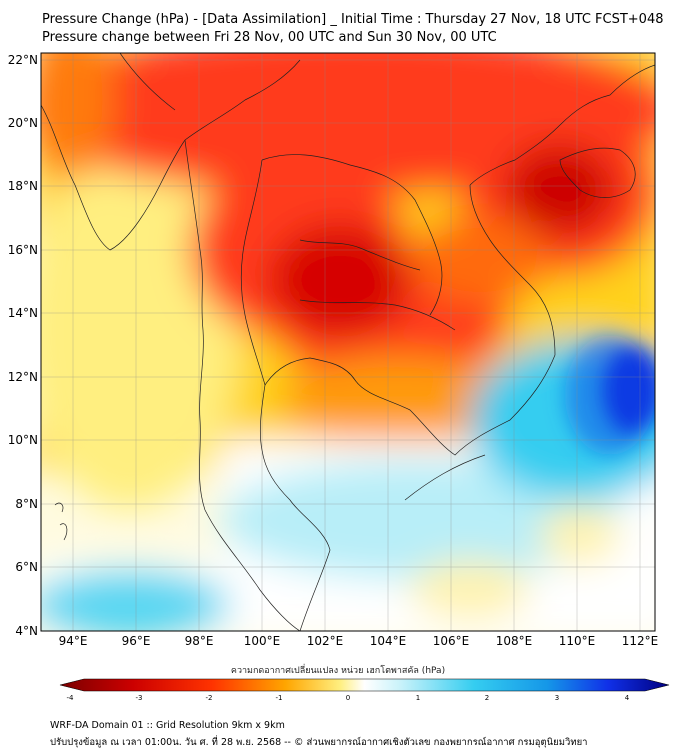 The height and width of the screenshot is (756, 676). Describe the element at coordinates (26, 504) in the screenshot. I see `lat-label: 8°N` at that location.